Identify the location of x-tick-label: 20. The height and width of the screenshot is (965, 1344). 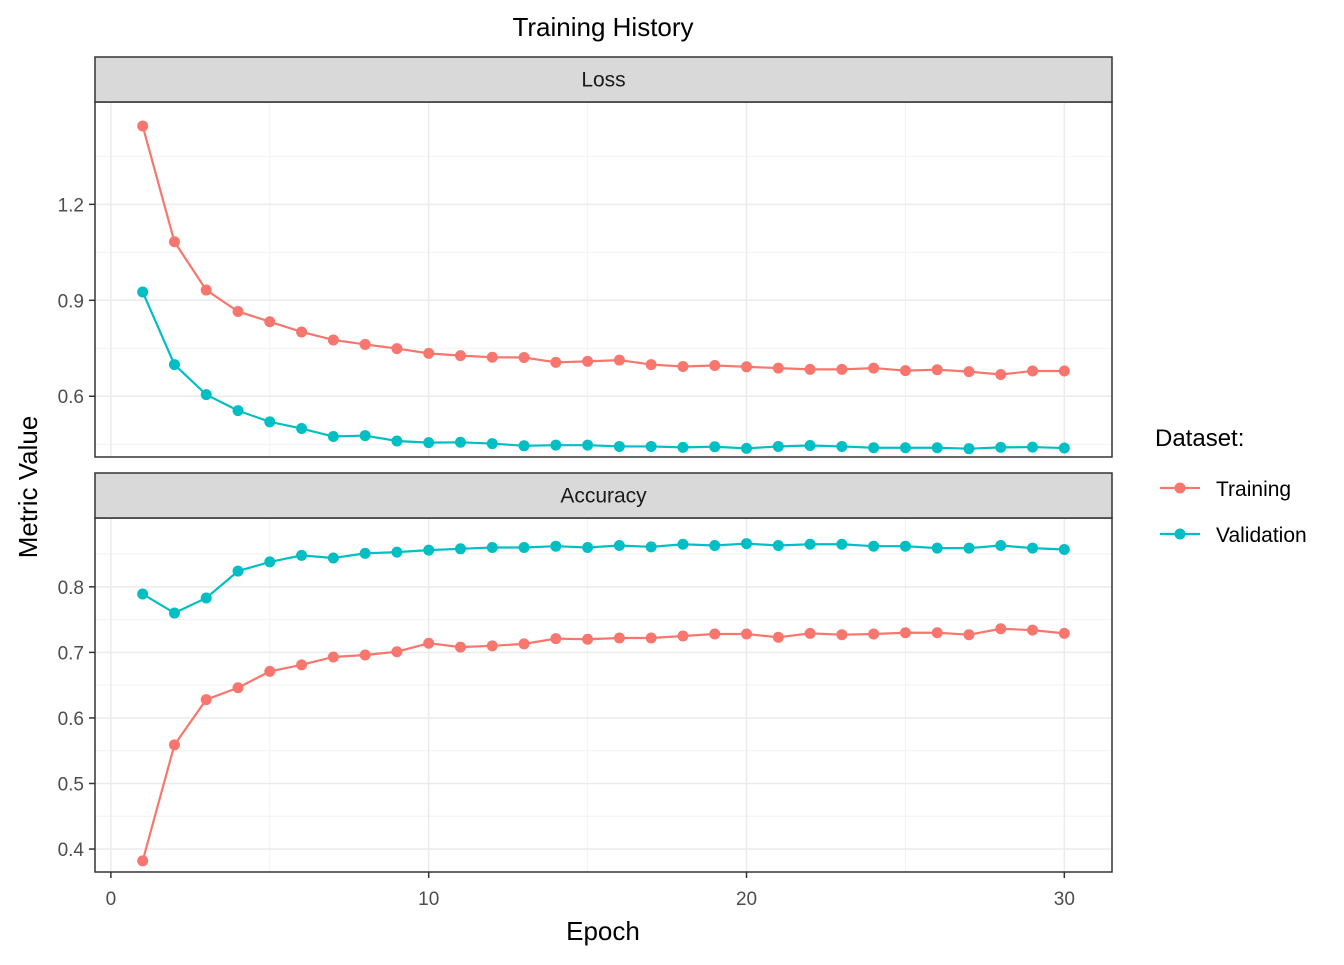
(746, 899).